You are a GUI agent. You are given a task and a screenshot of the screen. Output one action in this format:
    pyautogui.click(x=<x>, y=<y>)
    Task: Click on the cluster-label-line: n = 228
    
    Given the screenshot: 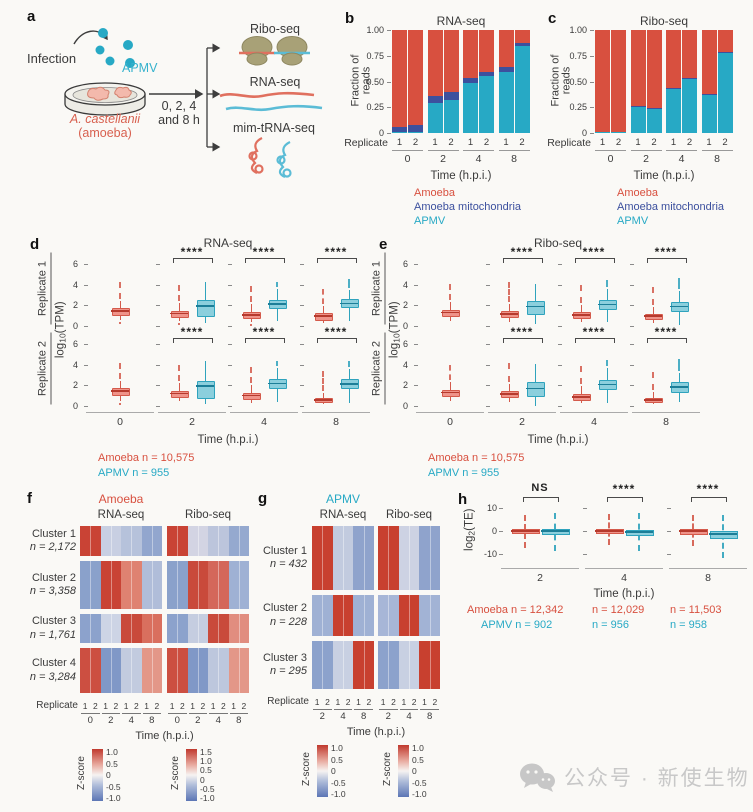 What is the action you would take?
    pyautogui.click(x=288, y=621)
    